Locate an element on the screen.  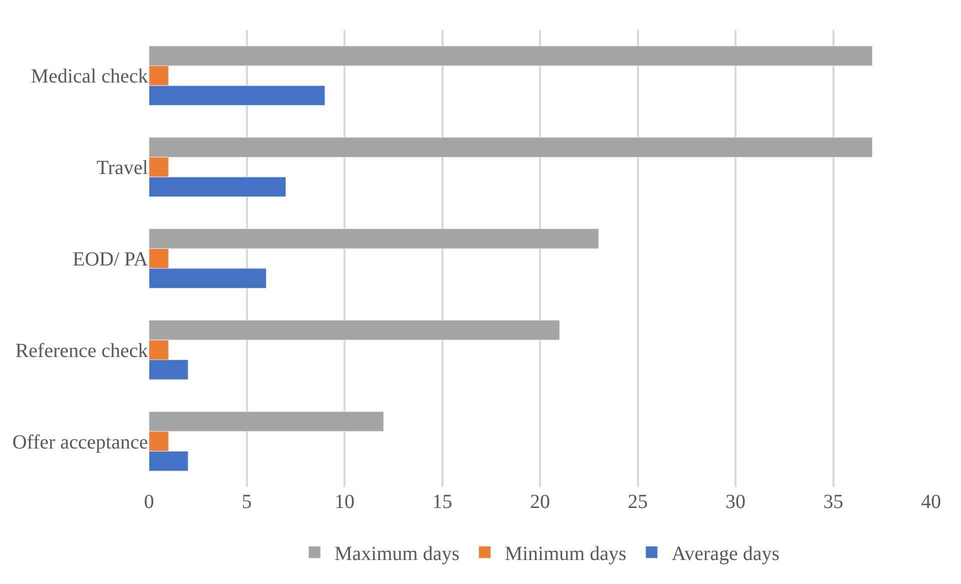
x-tick-label: 5 is located at coordinates (247, 502).